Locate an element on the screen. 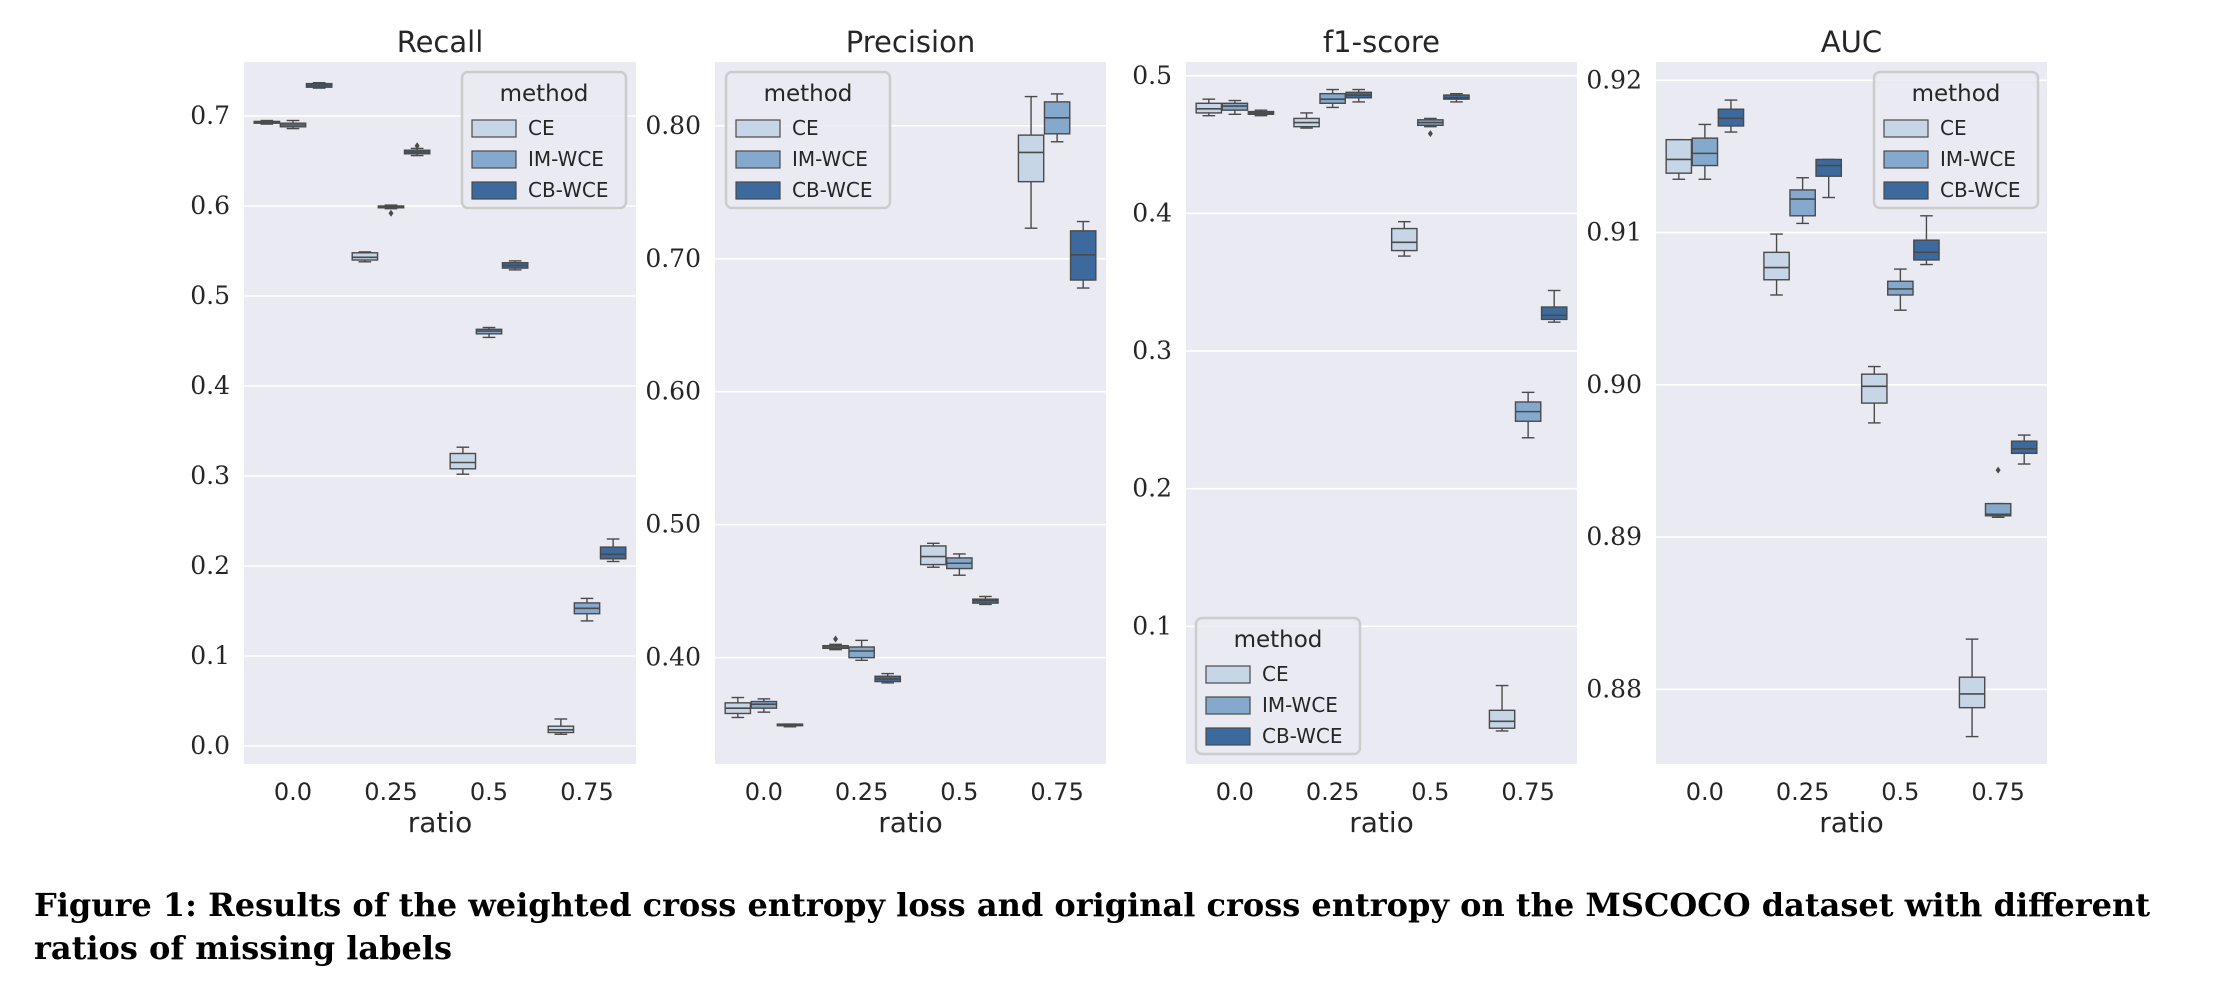  chart-title: Recall is located at coordinates (440, 42).